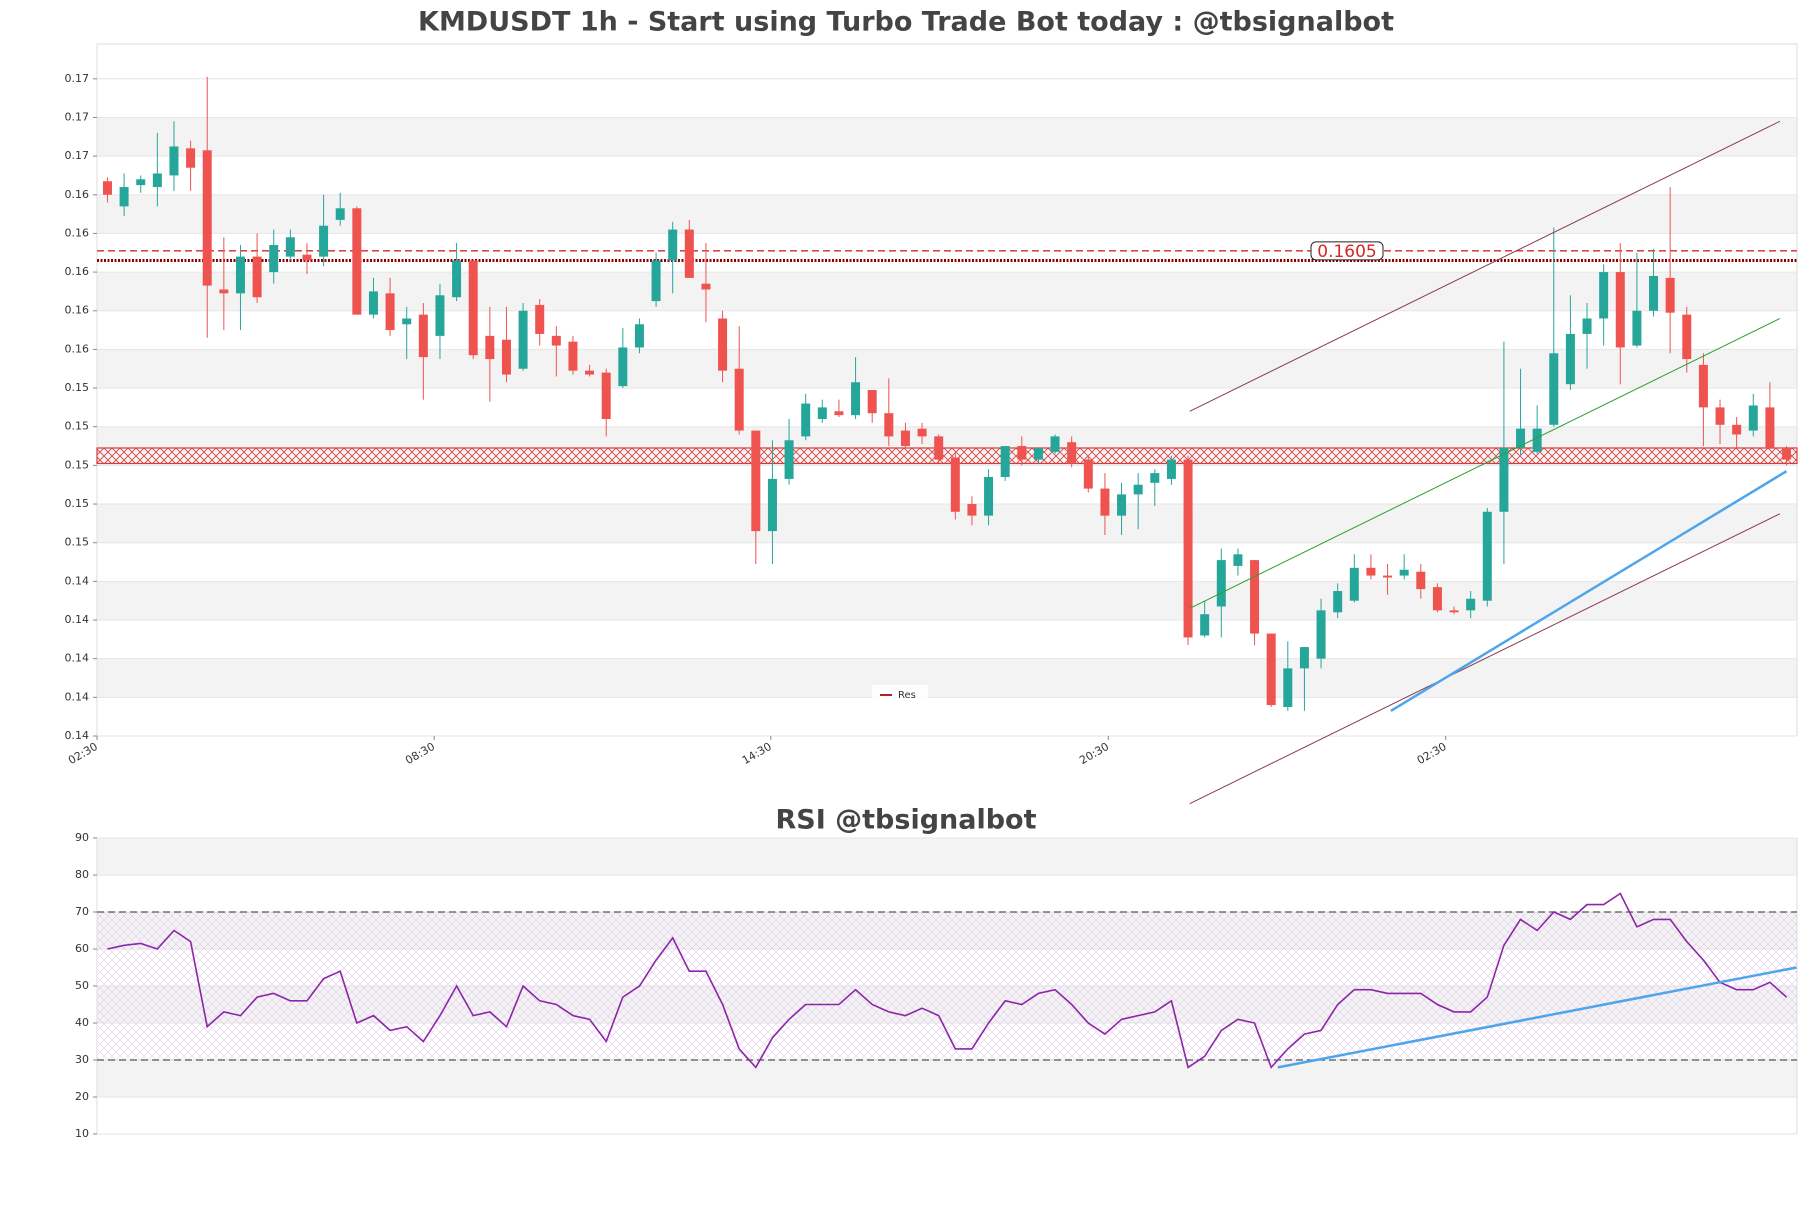 The image size is (1811, 1208). I want to click on legend-box, so click(900, 695).